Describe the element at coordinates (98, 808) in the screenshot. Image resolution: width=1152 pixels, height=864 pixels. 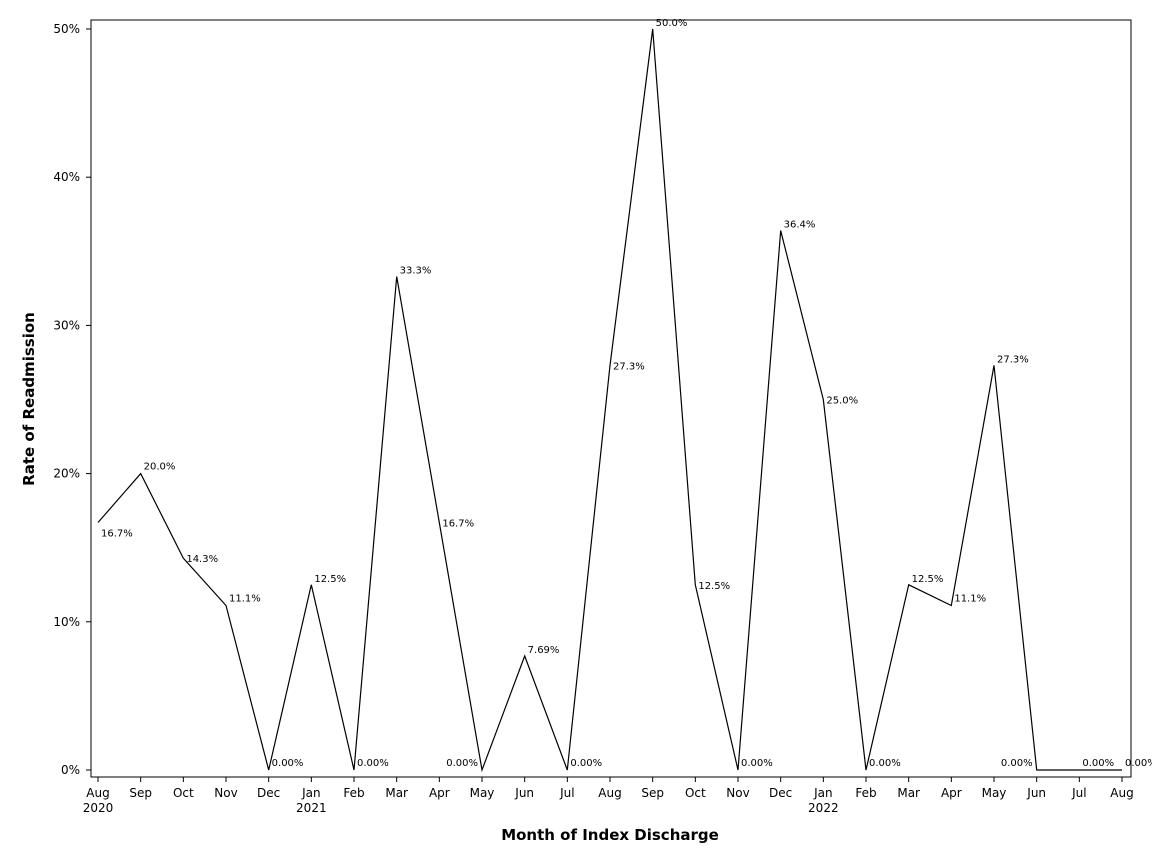
I see `x-year-label: 2020` at that location.